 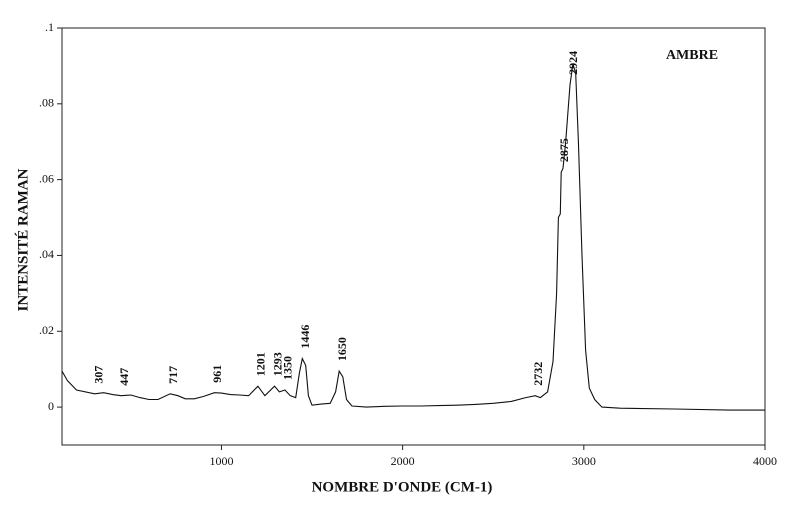 What do you see at coordinates (277, 364) in the screenshot?
I see `peak-label: 1293` at bounding box center [277, 364].